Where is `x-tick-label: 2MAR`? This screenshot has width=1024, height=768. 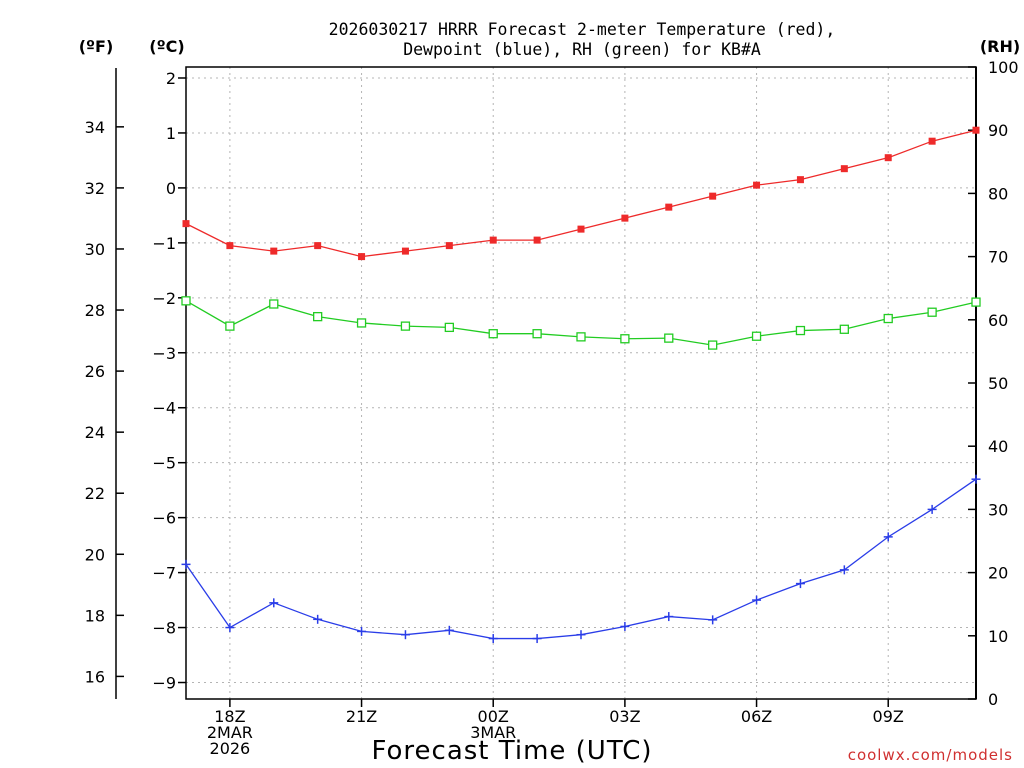
x-tick-label: 2MAR is located at coordinates (230, 732).